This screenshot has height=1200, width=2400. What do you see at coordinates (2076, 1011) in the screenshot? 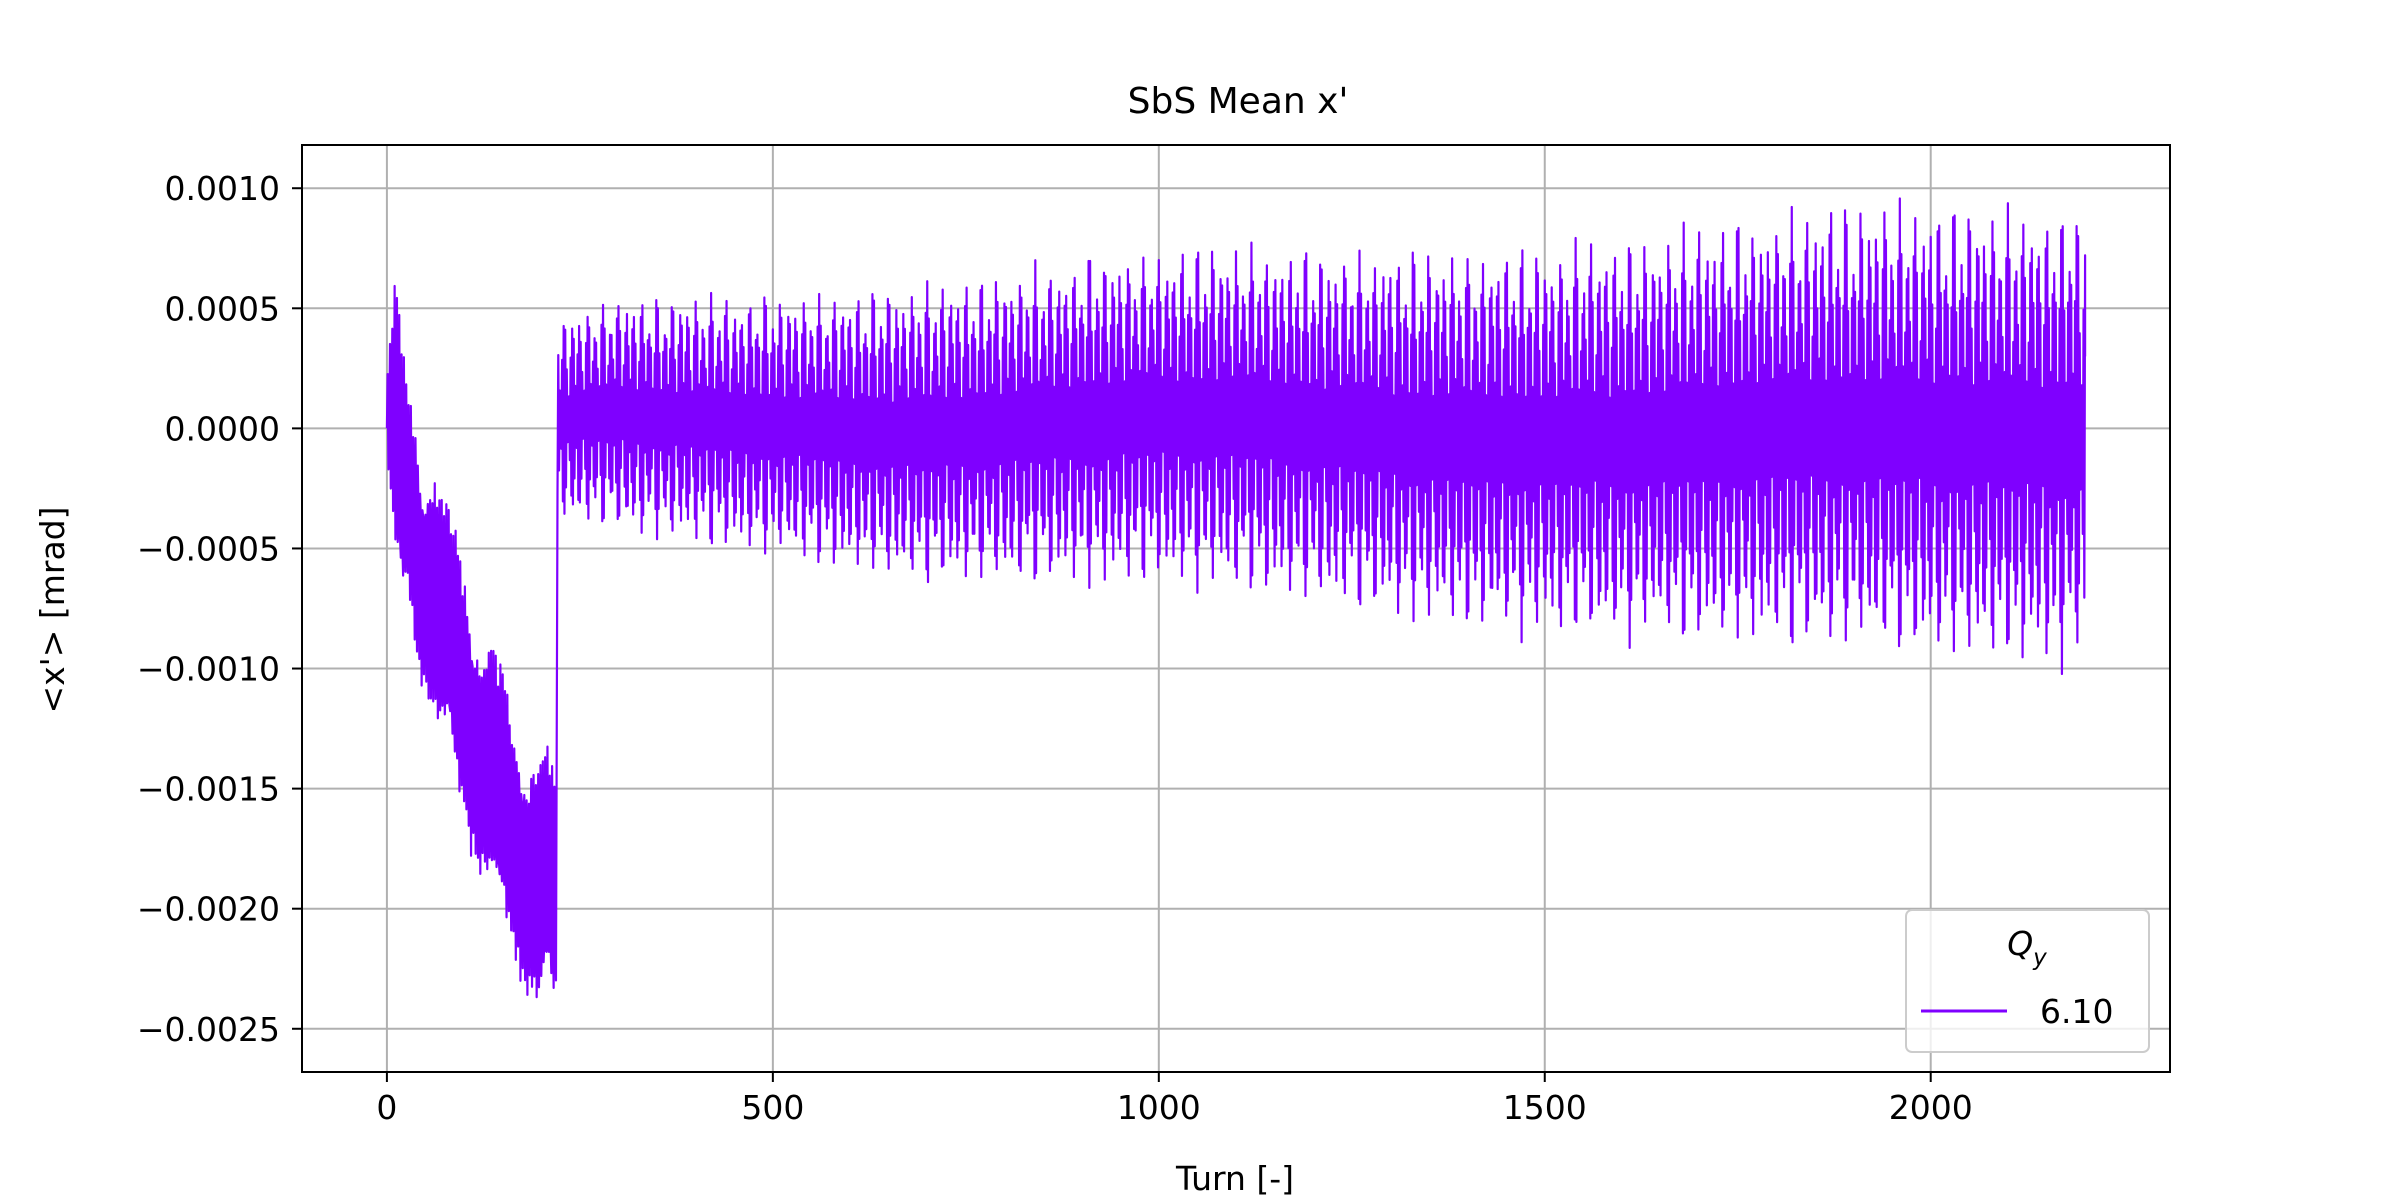
I see `legend-entry-label: 6.10` at bounding box center [2076, 1011].